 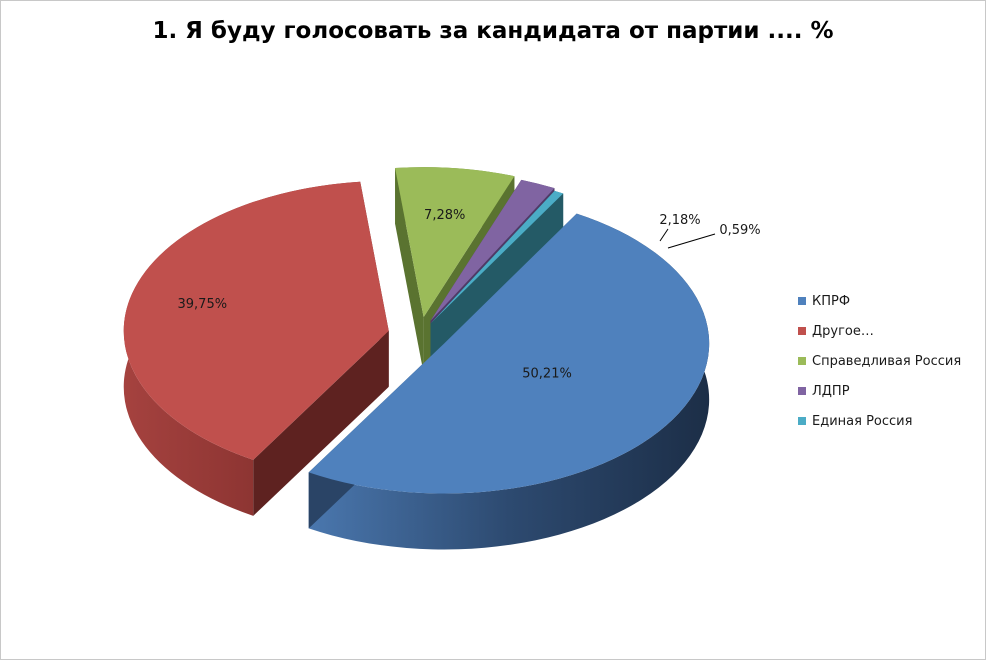 I want to click on data-label-кпрф: 50,21%, so click(x=547, y=374).